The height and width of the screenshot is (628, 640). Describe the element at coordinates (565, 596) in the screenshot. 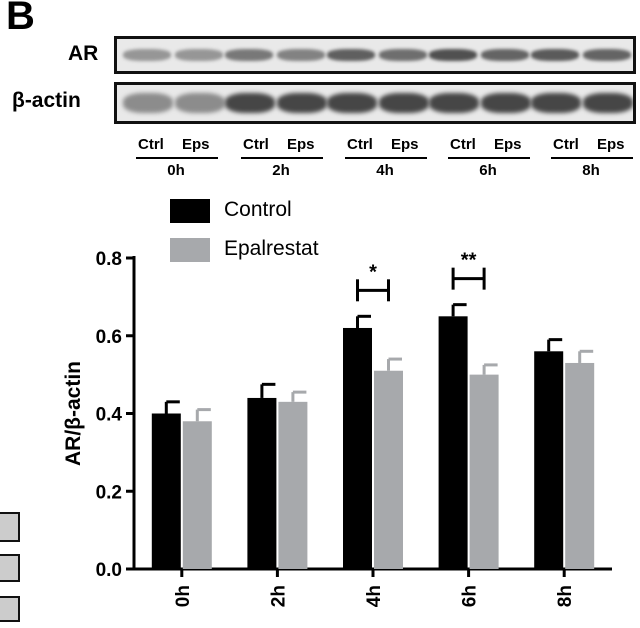

I see `x-tick-label: 8h` at that location.